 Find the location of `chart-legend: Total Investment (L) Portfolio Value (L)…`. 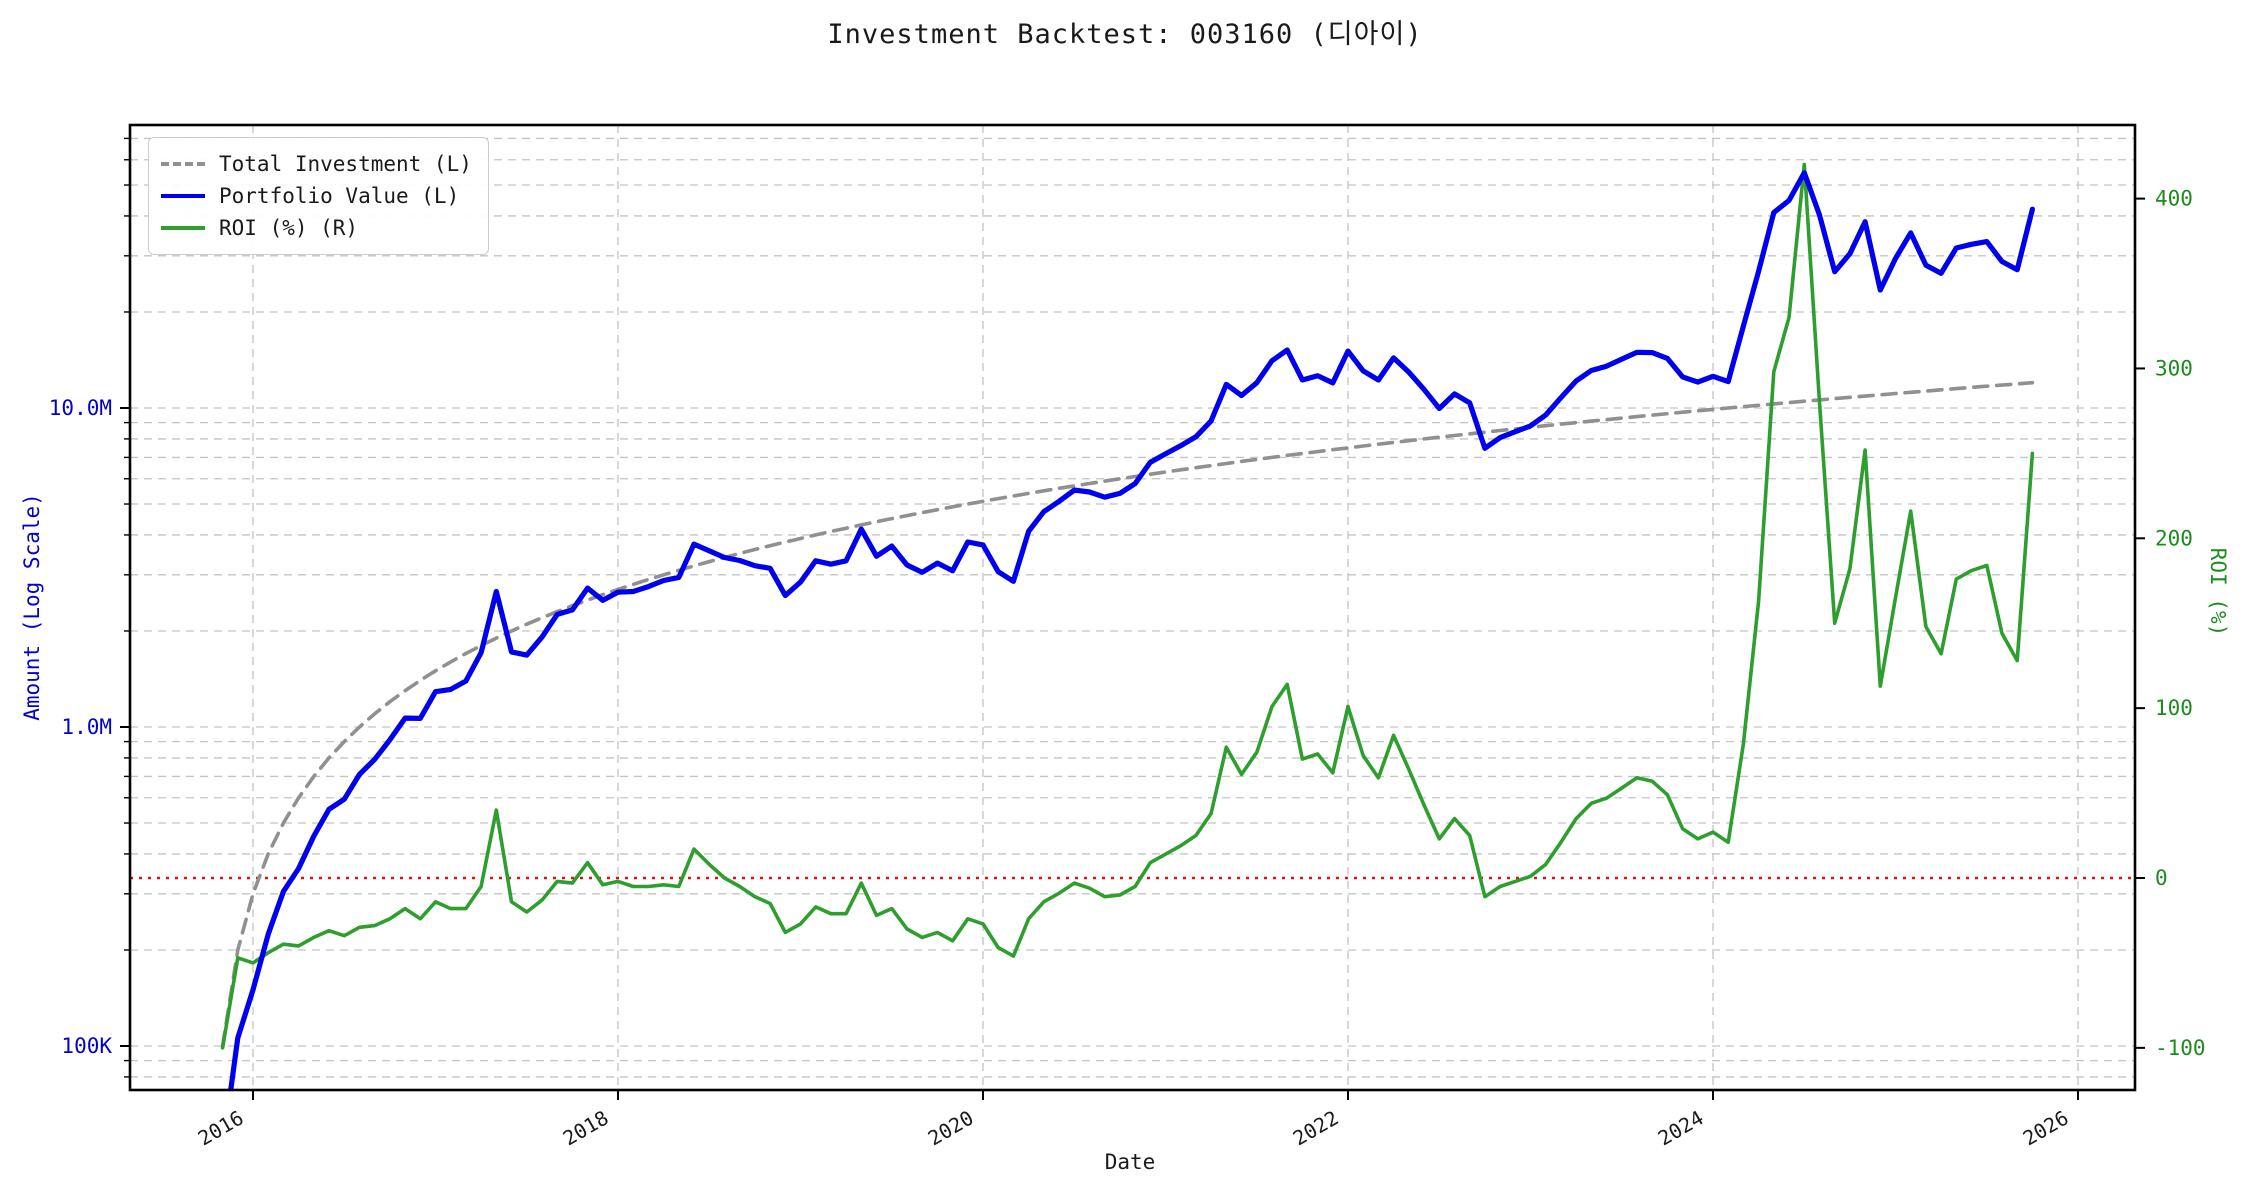

chart-legend: Total Investment (L) Portfolio Value (L)… is located at coordinates (318, 196).